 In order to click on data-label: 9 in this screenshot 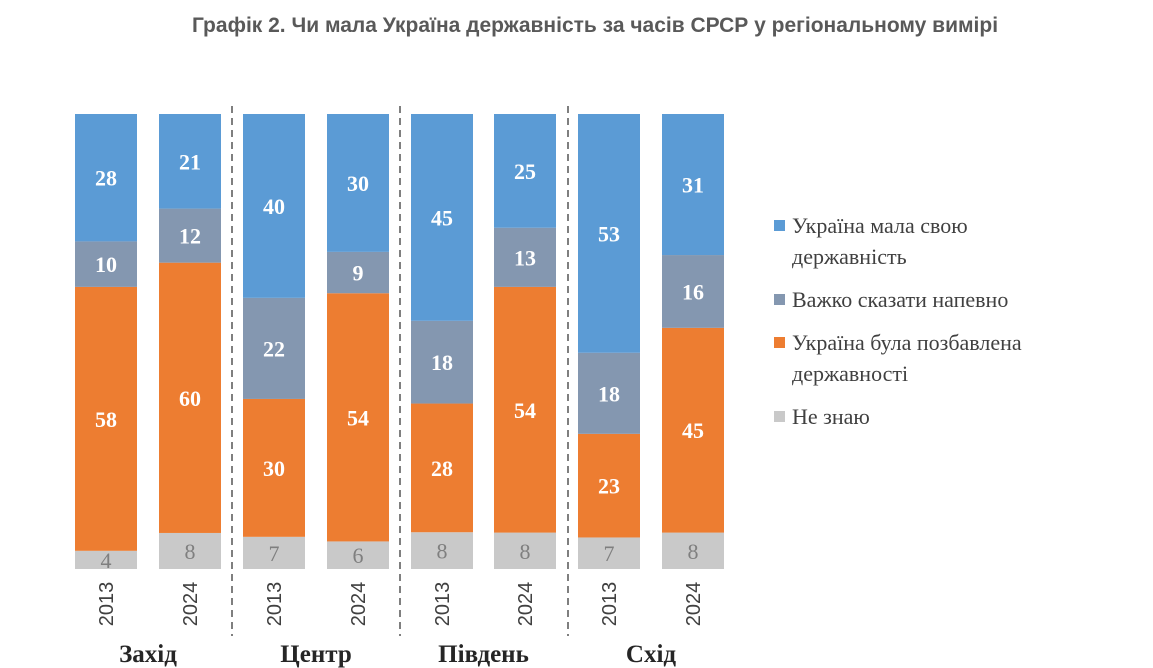, I will do `click(358, 273)`.